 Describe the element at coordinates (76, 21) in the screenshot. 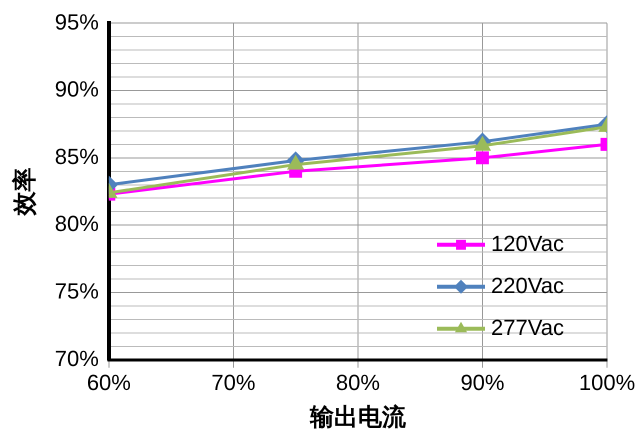

I see `y-tick-label: 95%` at that location.